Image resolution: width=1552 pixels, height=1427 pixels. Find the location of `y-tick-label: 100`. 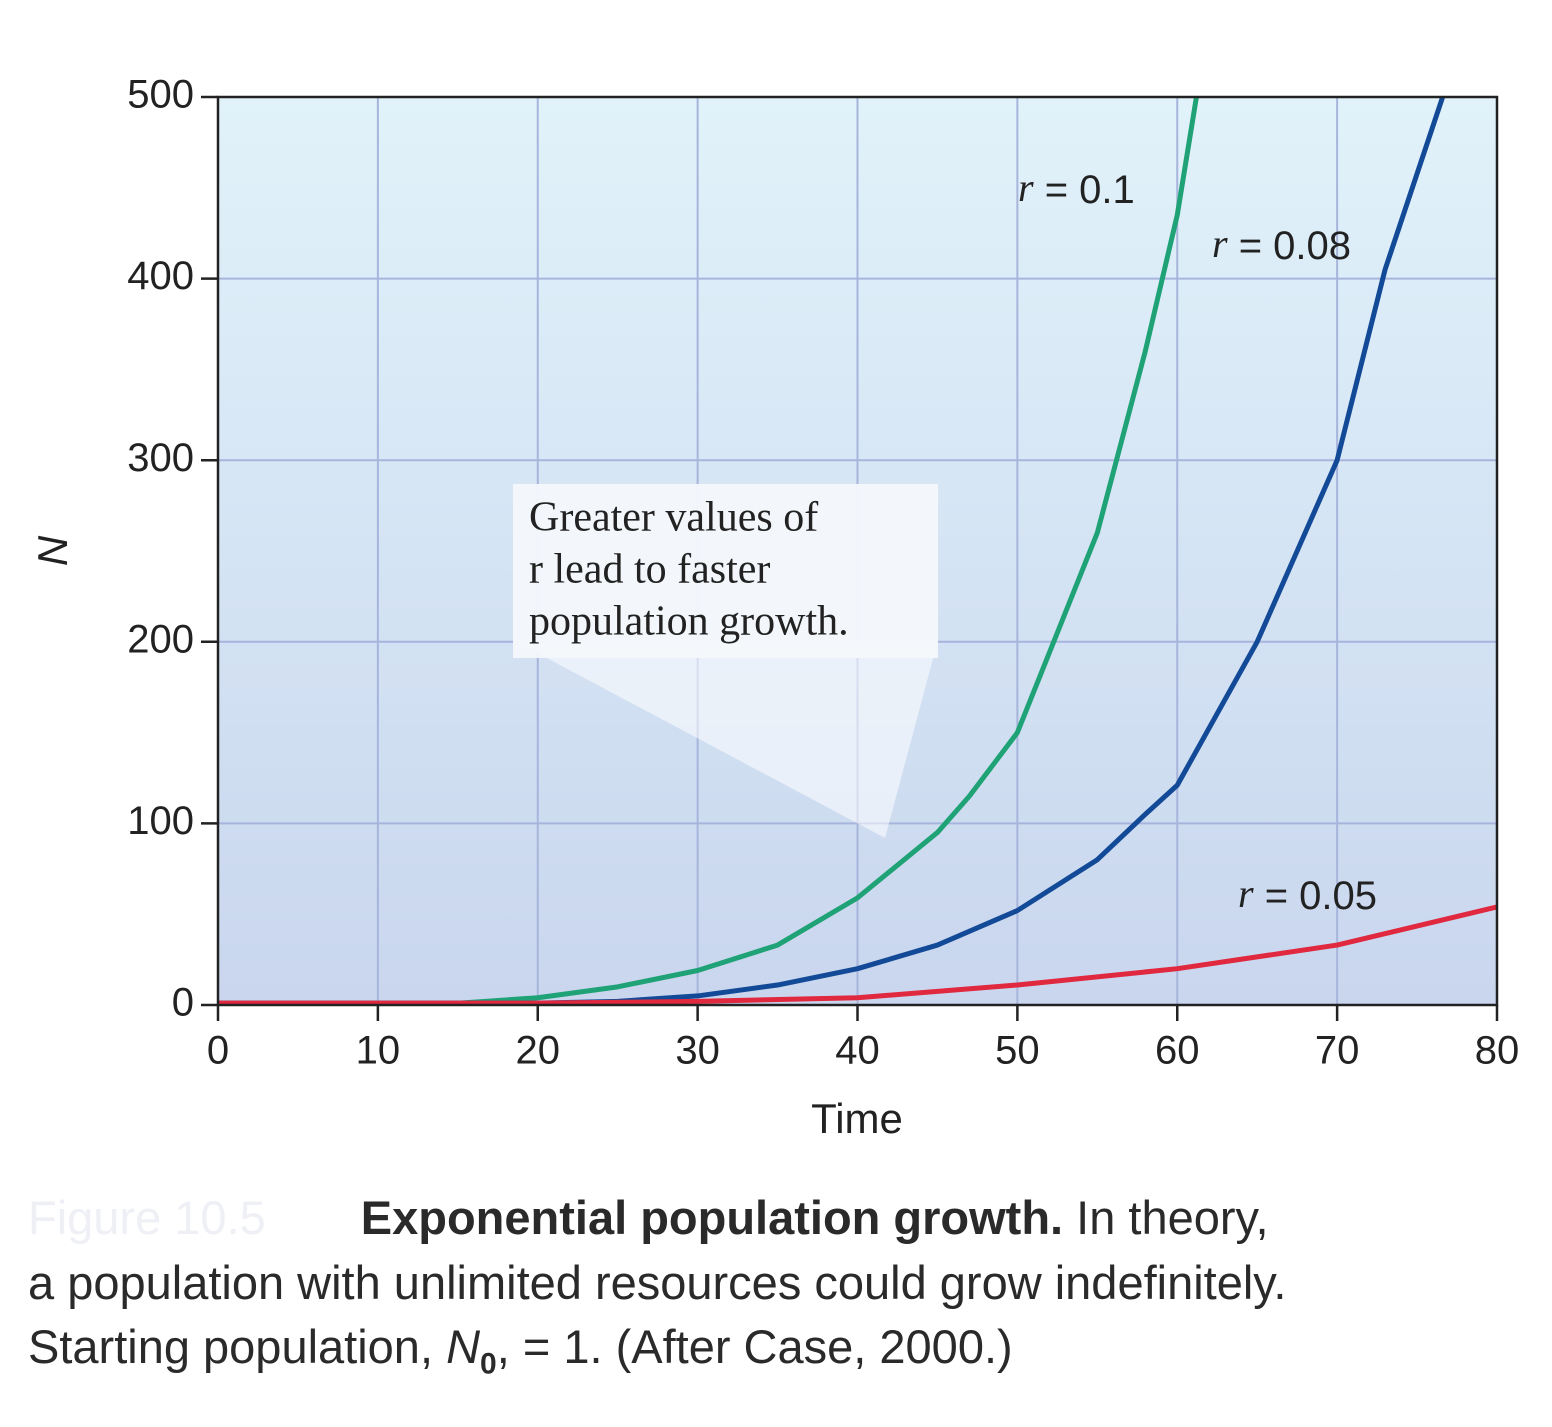

y-tick-label: 100 is located at coordinates (160, 821).